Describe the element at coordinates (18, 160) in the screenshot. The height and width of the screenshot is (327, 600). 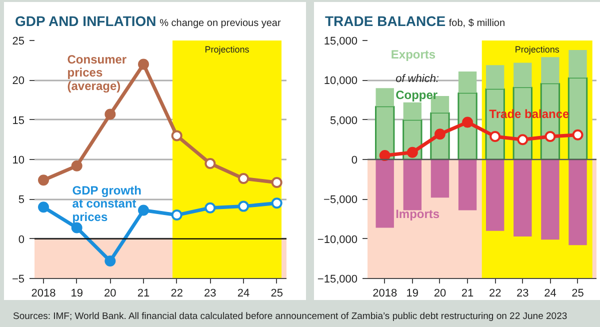
I see `y-tick-label: 10` at that location.